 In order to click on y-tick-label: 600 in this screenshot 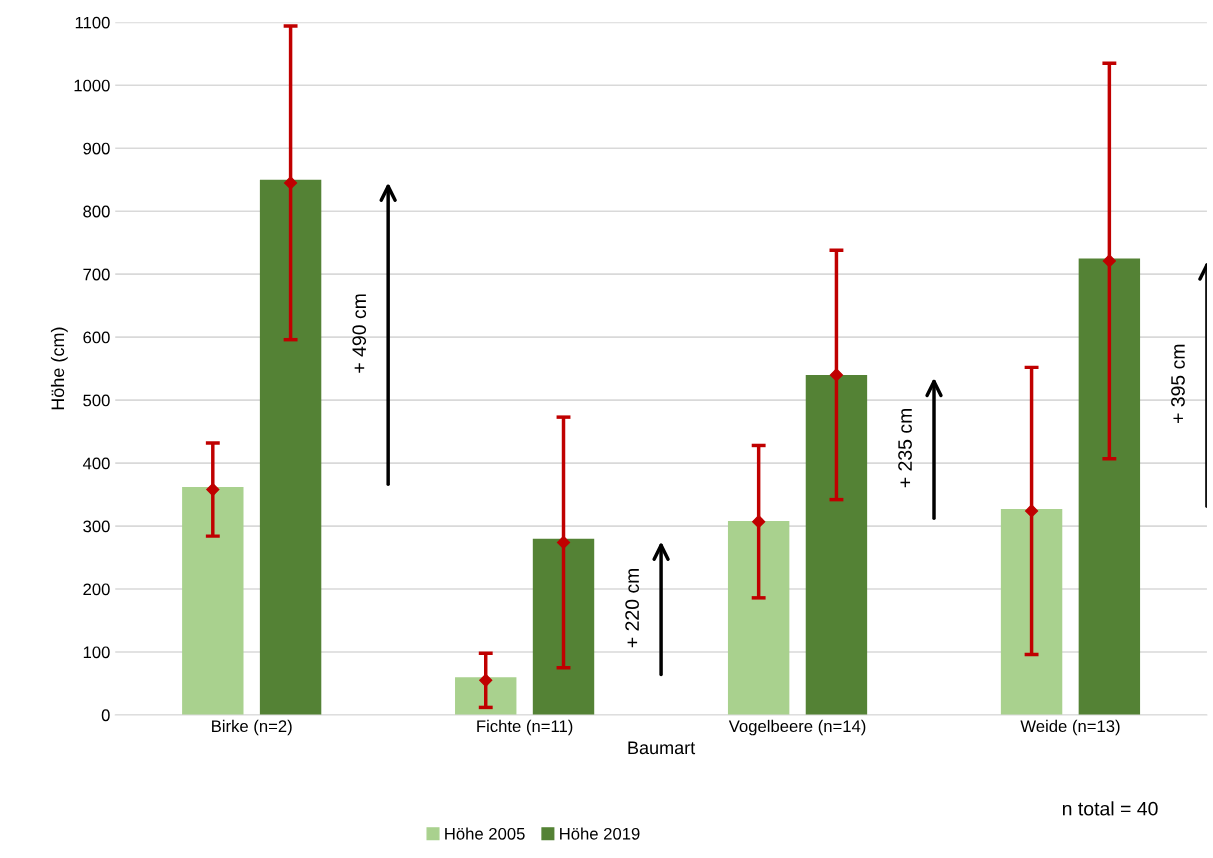, I will do `click(96, 337)`.